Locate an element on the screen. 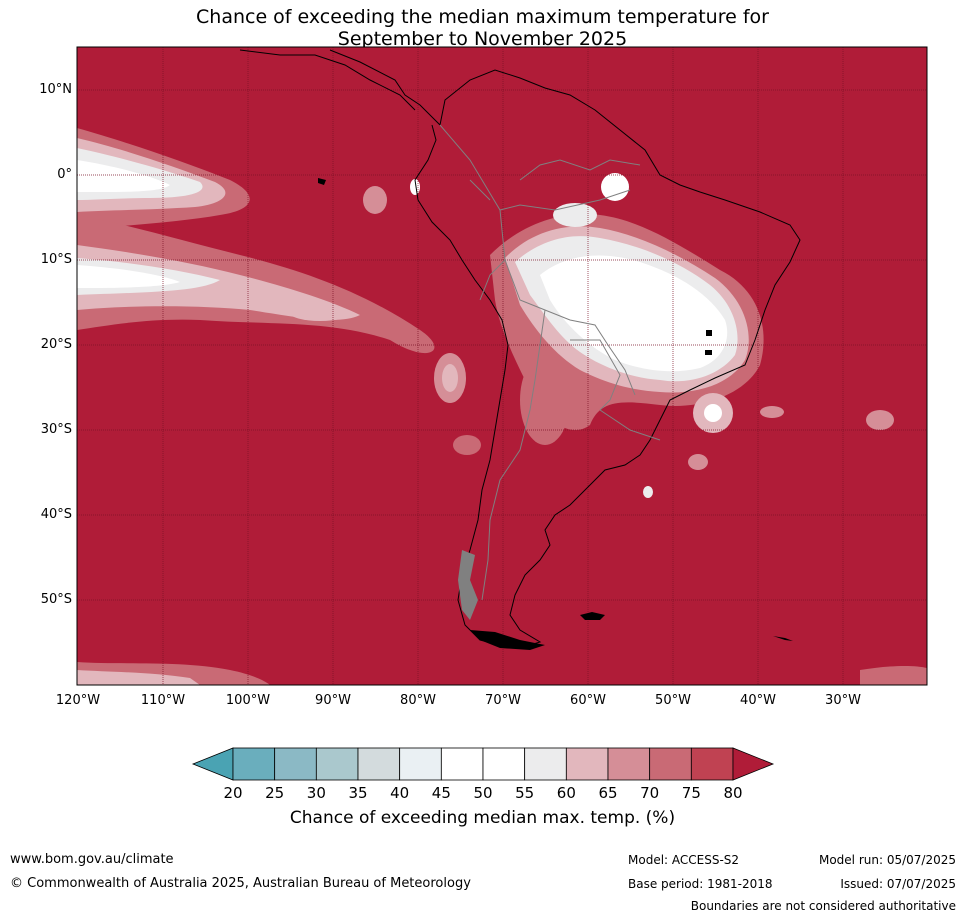 The height and width of the screenshot is (919, 965). colorbar-tick-label: 50 is located at coordinates (483, 793).